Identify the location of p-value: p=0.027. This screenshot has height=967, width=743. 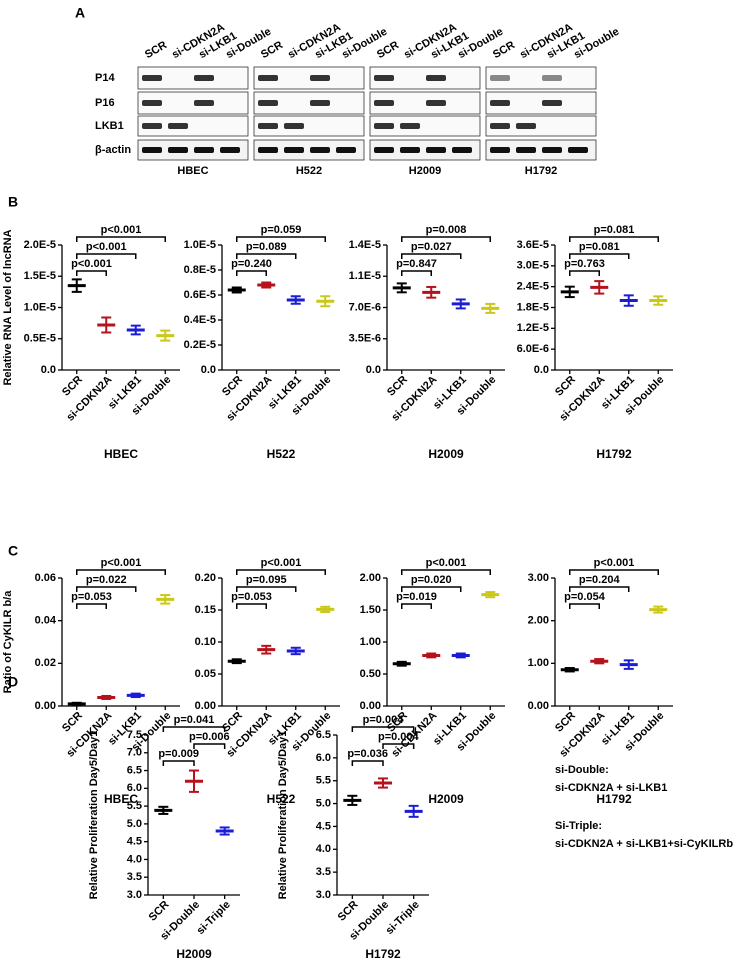
(431, 247).